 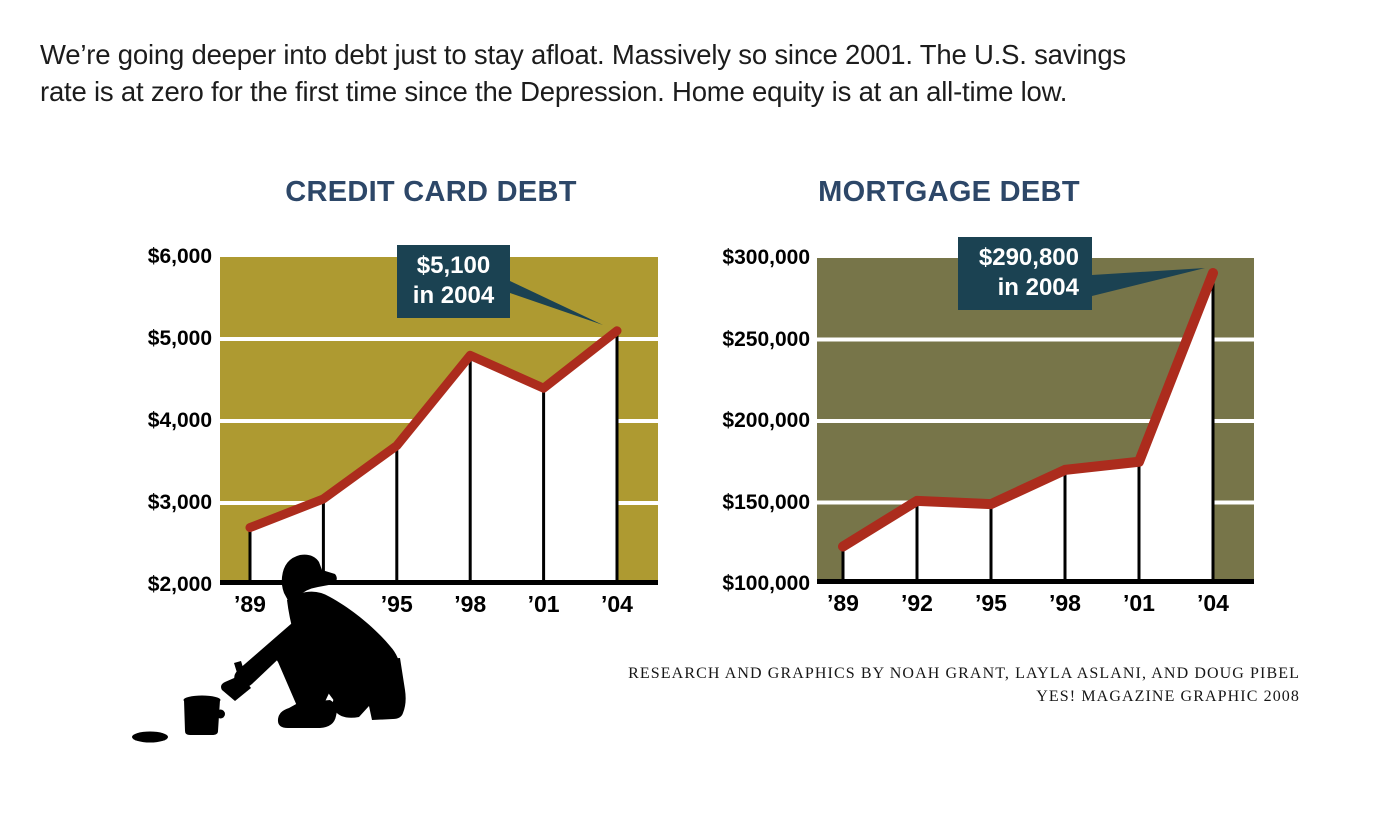 I want to click on y-axis-label: $5,000, so click(x=179, y=338).